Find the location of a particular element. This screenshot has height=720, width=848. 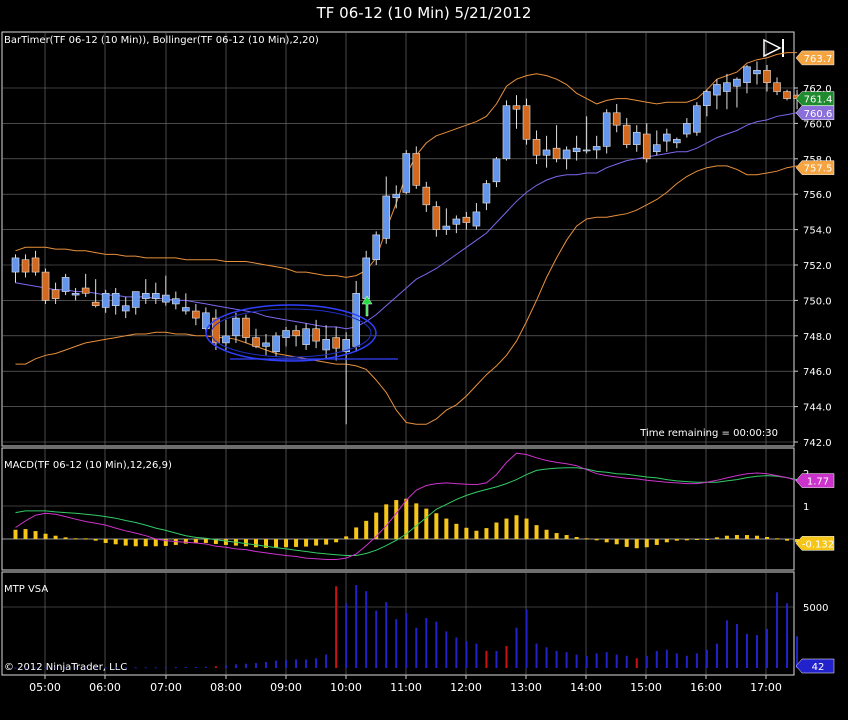

macd-signal-line is located at coordinates (406, 511).